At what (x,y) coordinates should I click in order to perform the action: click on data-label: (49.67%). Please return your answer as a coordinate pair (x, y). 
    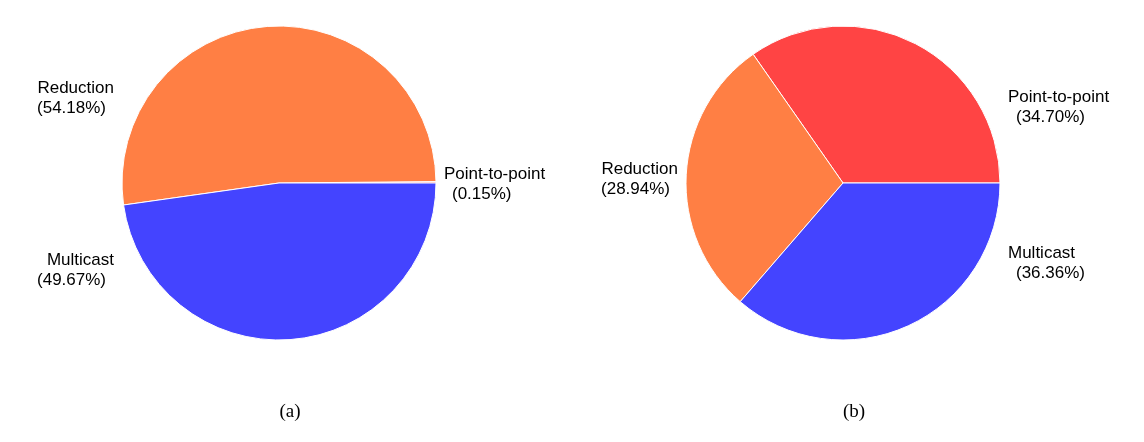
    Looking at the image, I should click on (71, 280).